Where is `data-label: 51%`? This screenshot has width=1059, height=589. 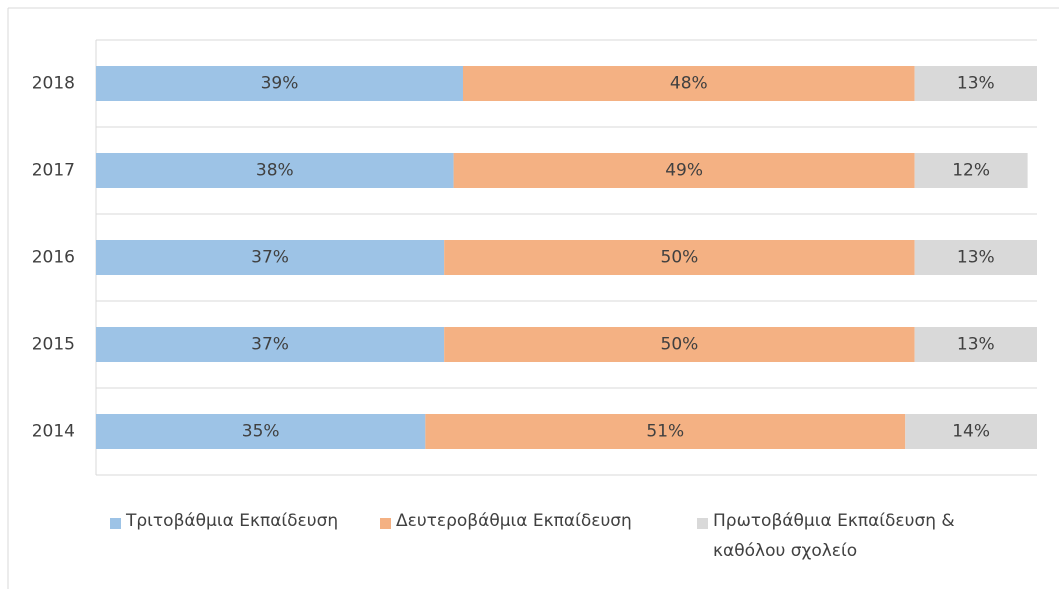 data-label: 51% is located at coordinates (665, 432).